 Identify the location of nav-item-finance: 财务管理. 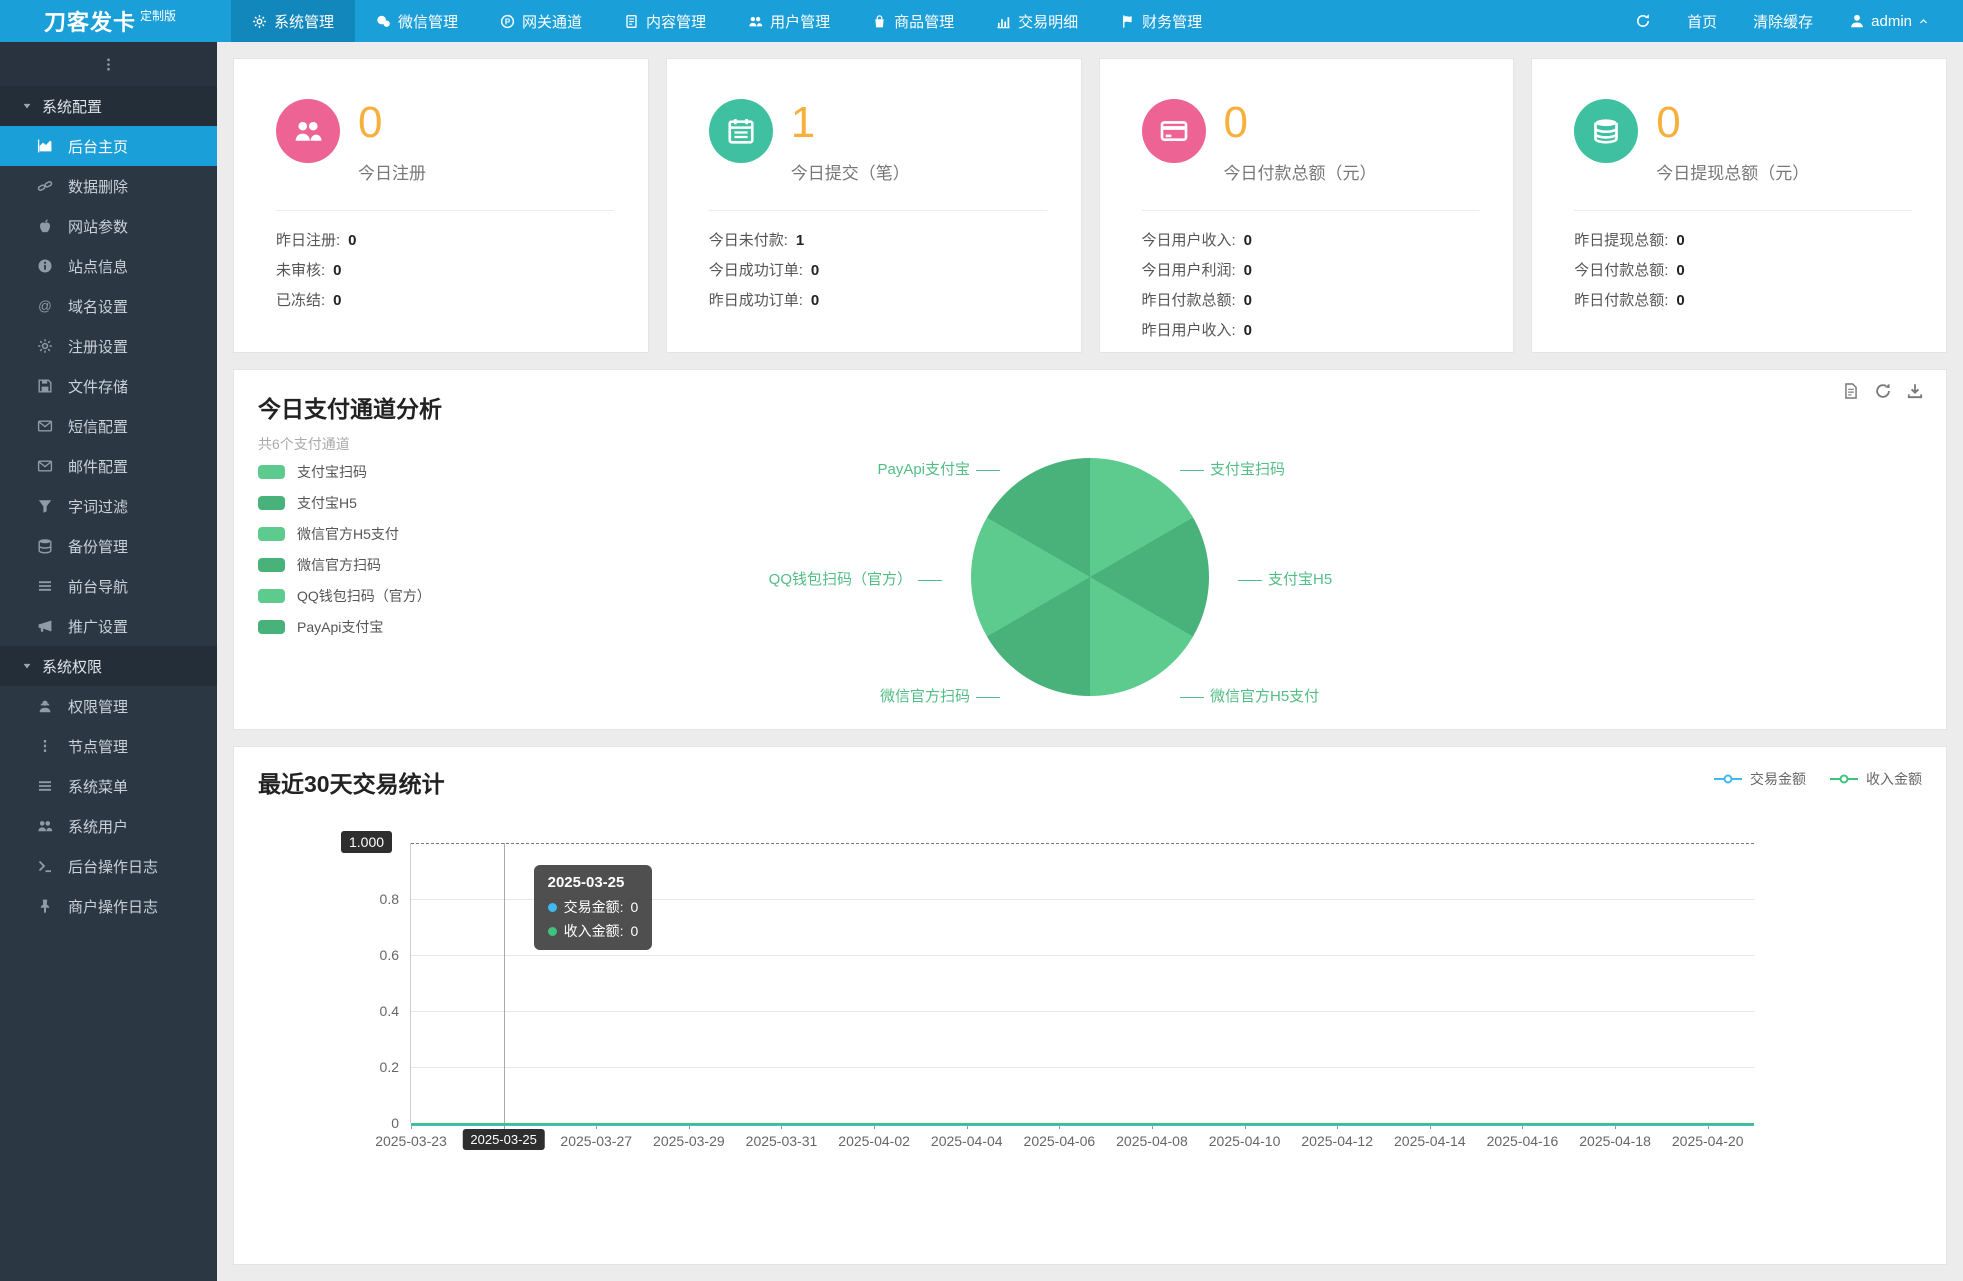
(1161, 21).